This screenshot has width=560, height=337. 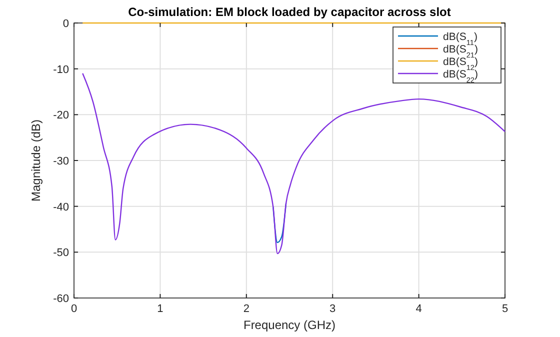 What do you see at coordinates (74, 309) in the screenshot?
I see `x-tick-label: 0` at bounding box center [74, 309].